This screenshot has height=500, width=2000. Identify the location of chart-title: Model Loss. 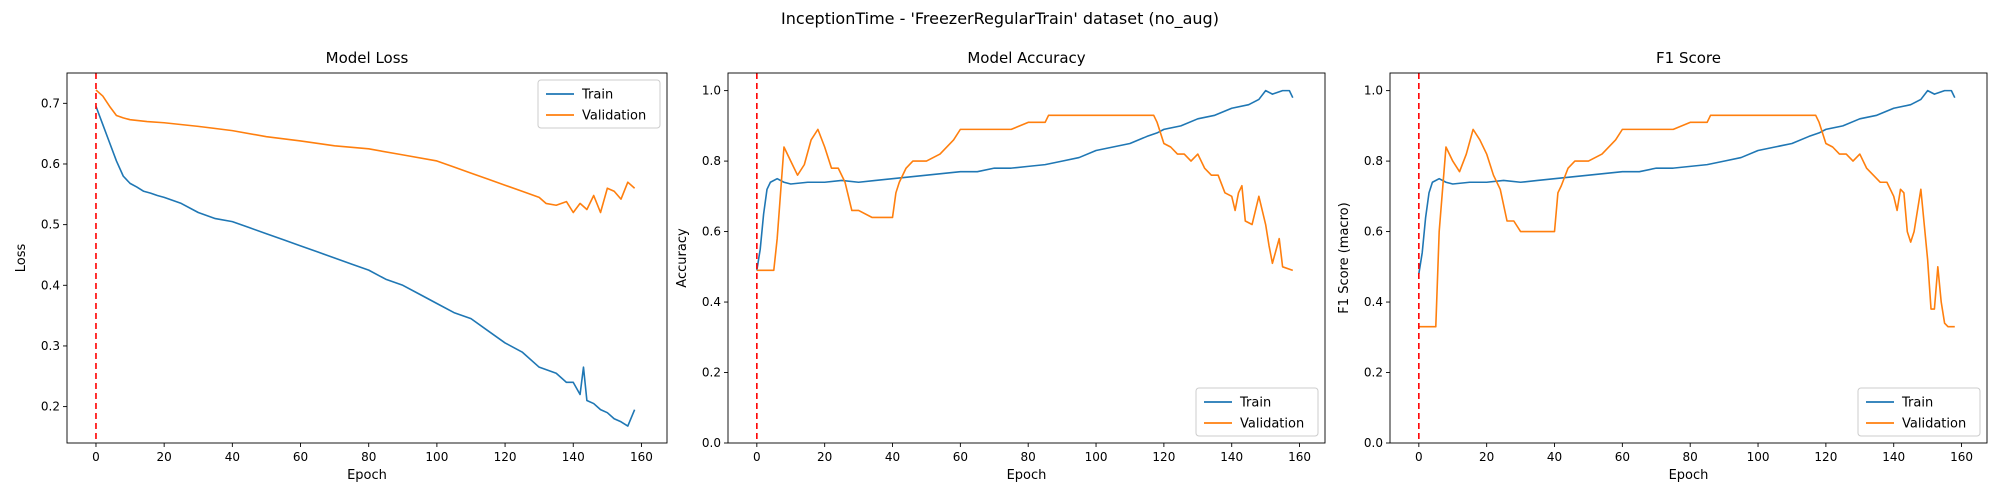
(367, 58).